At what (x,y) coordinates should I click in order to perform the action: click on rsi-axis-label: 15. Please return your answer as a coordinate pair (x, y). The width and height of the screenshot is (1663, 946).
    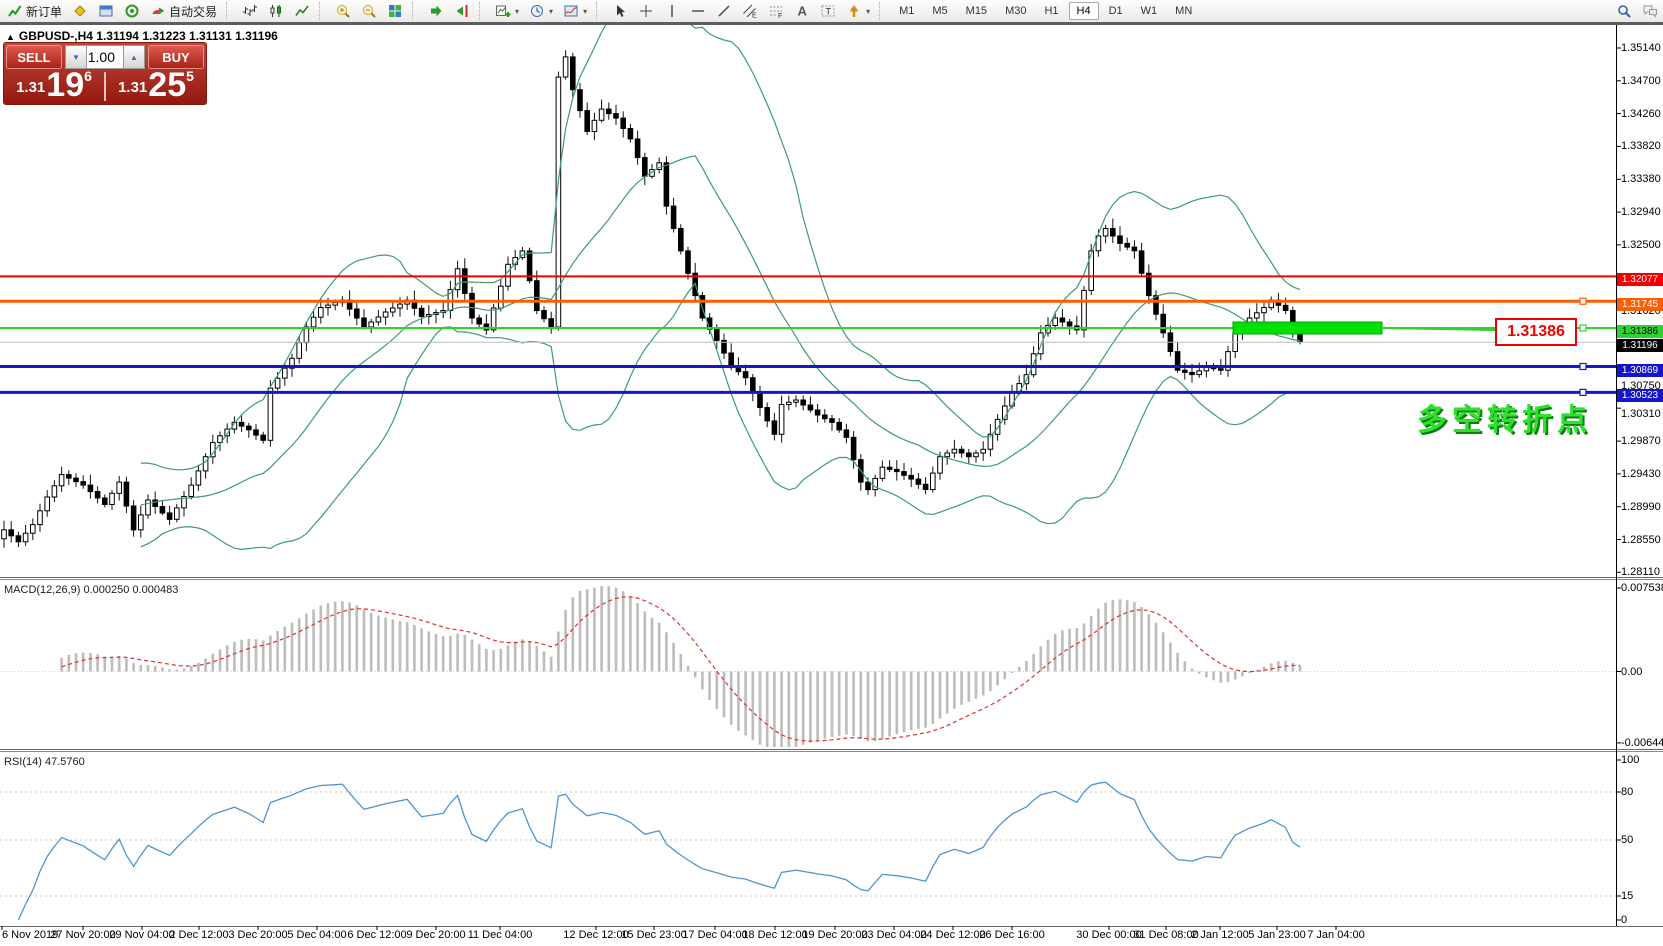
    Looking at the image, I should click on (1627, 896).